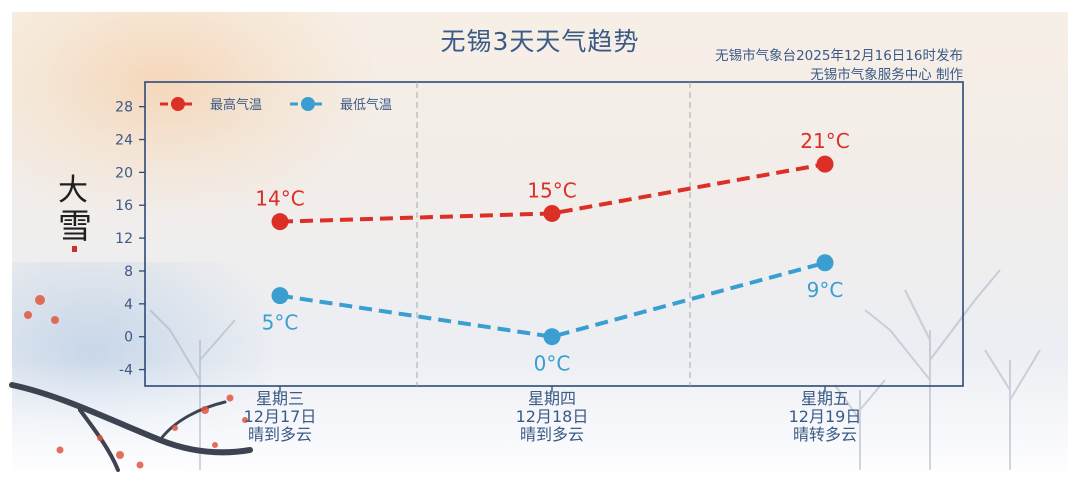 The width and height of the screenshot is (1080, 493). I want to click on x-label-weekday: 星期三, so click(280, 398).